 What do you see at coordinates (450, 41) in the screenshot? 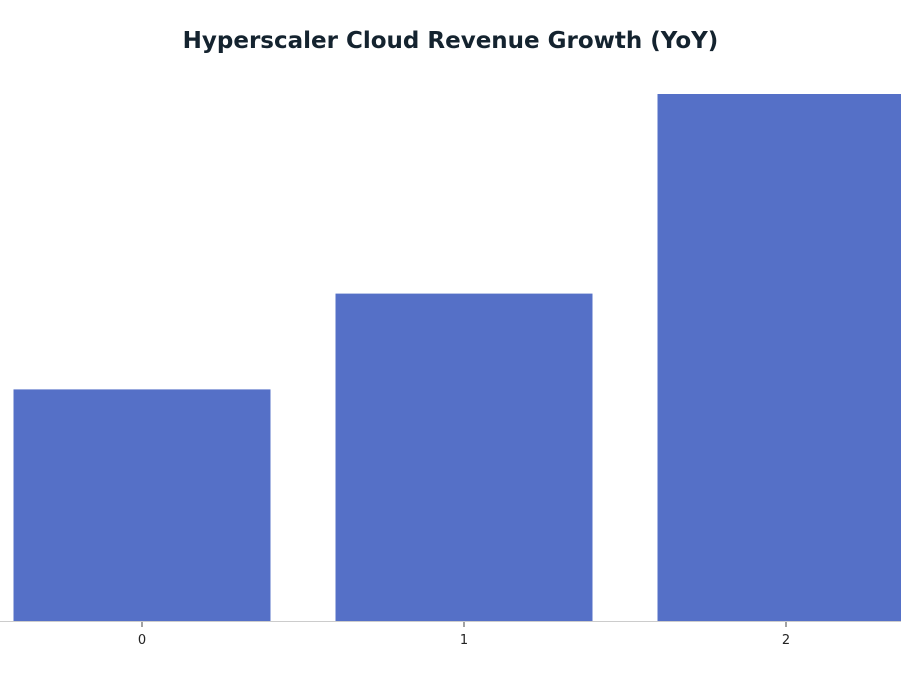
I see `chart-title: Hyperscaler Cloud Revenue Growth (YoY)` at bounding box center [450, 41].